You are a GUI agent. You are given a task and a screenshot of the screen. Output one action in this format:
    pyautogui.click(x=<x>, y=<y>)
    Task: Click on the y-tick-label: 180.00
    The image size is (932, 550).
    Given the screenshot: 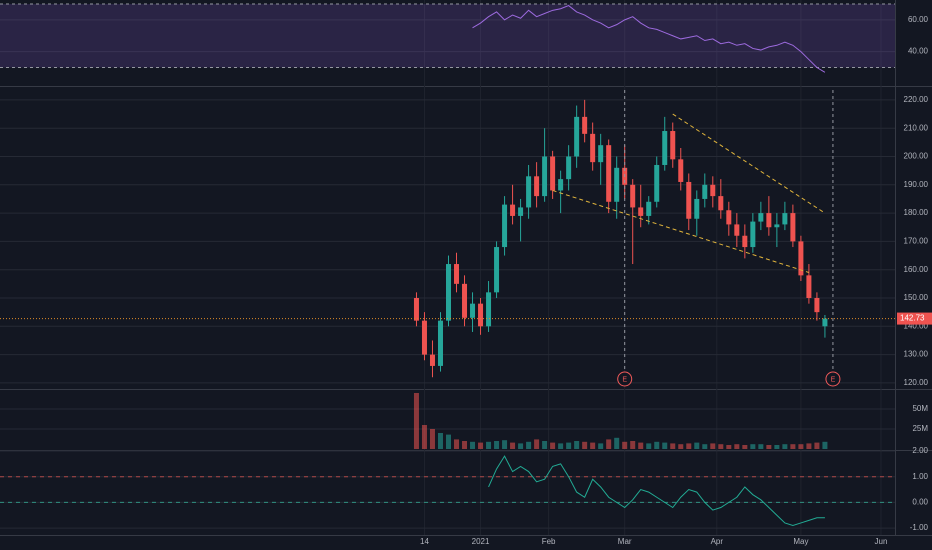 What is the action you would take?
    pyautogui.click(x=916, y=212)
    